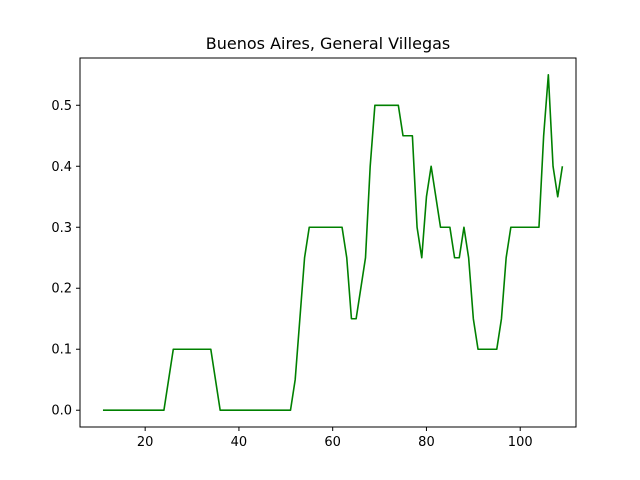 The width and height of the screenshot is (640, 480). What do you see at coordinates (332, 442) in the screenshot?
I see `x-tick-label: 60` at bounding box center [332, 442].